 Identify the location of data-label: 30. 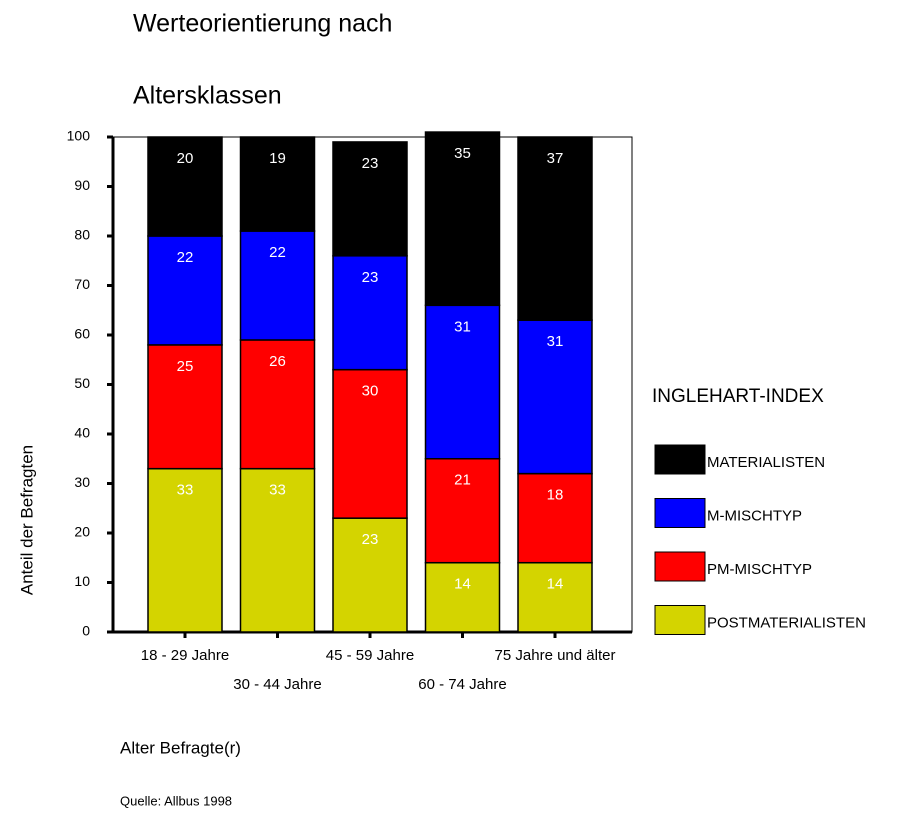
(370, 391).